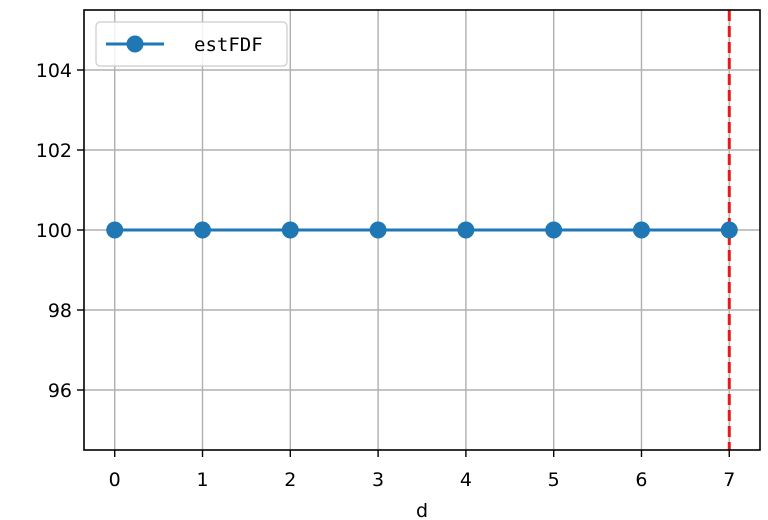 The image size is (768, 520). I want to click on legend: estFDF, so click(191, 44).